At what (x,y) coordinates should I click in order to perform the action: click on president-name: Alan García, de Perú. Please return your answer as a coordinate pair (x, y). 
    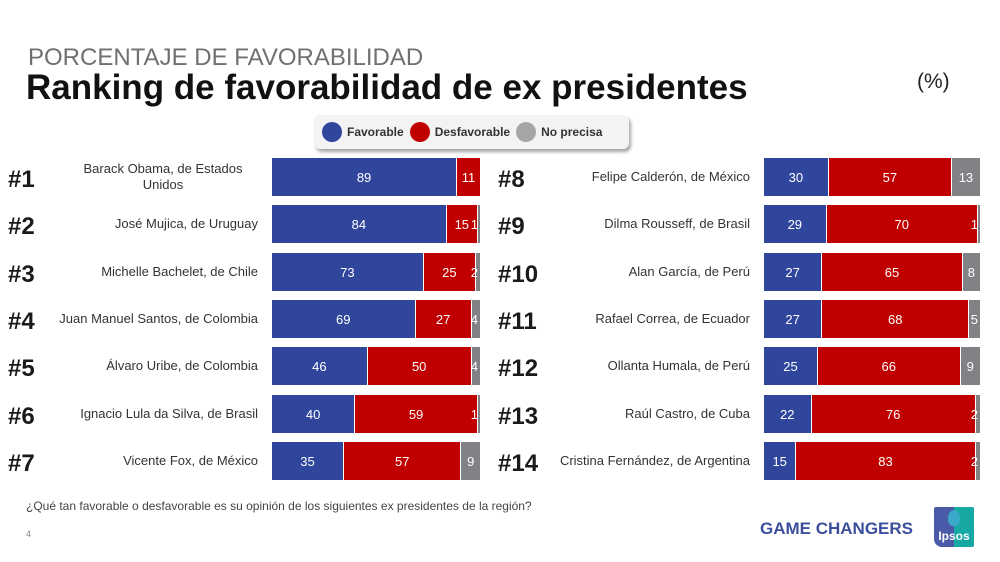
    Looking at the image, I should click on (645, 272).